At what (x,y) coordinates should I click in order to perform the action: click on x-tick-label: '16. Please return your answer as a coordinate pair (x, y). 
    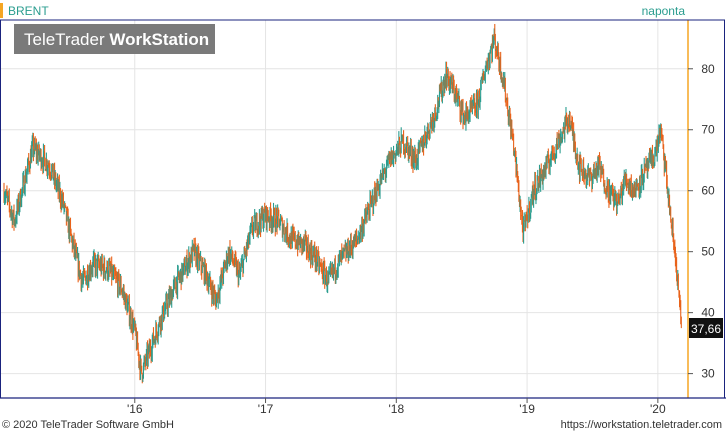
    Looking at the image, I should click on (135, 409).